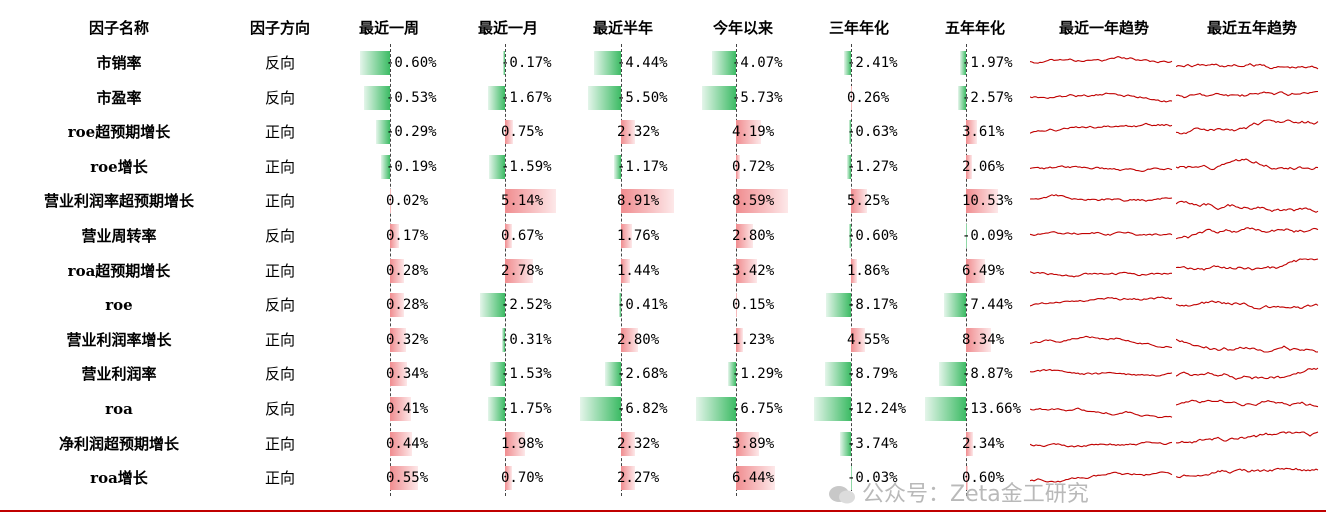 The image size is (1326, 513). Describe the element at coordinates (983, 339) in the screenshot. I see `value-label-5y: 8.34%` at that location.